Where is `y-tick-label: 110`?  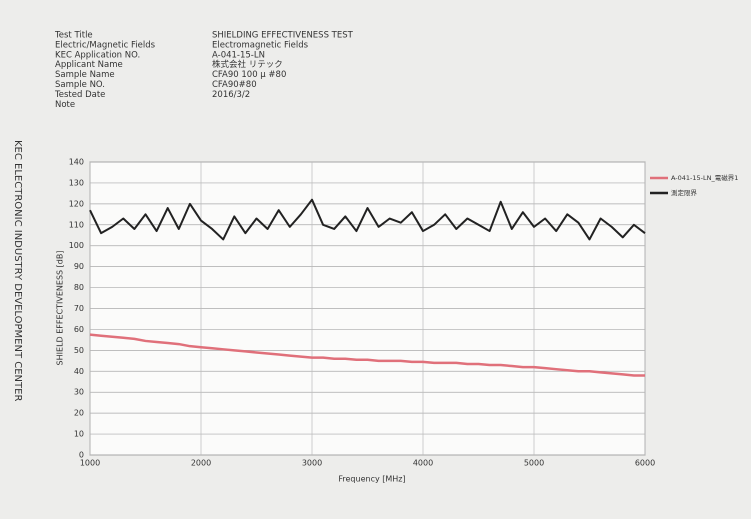 y-tick-label: 110 is located at coordinates (76, 224).